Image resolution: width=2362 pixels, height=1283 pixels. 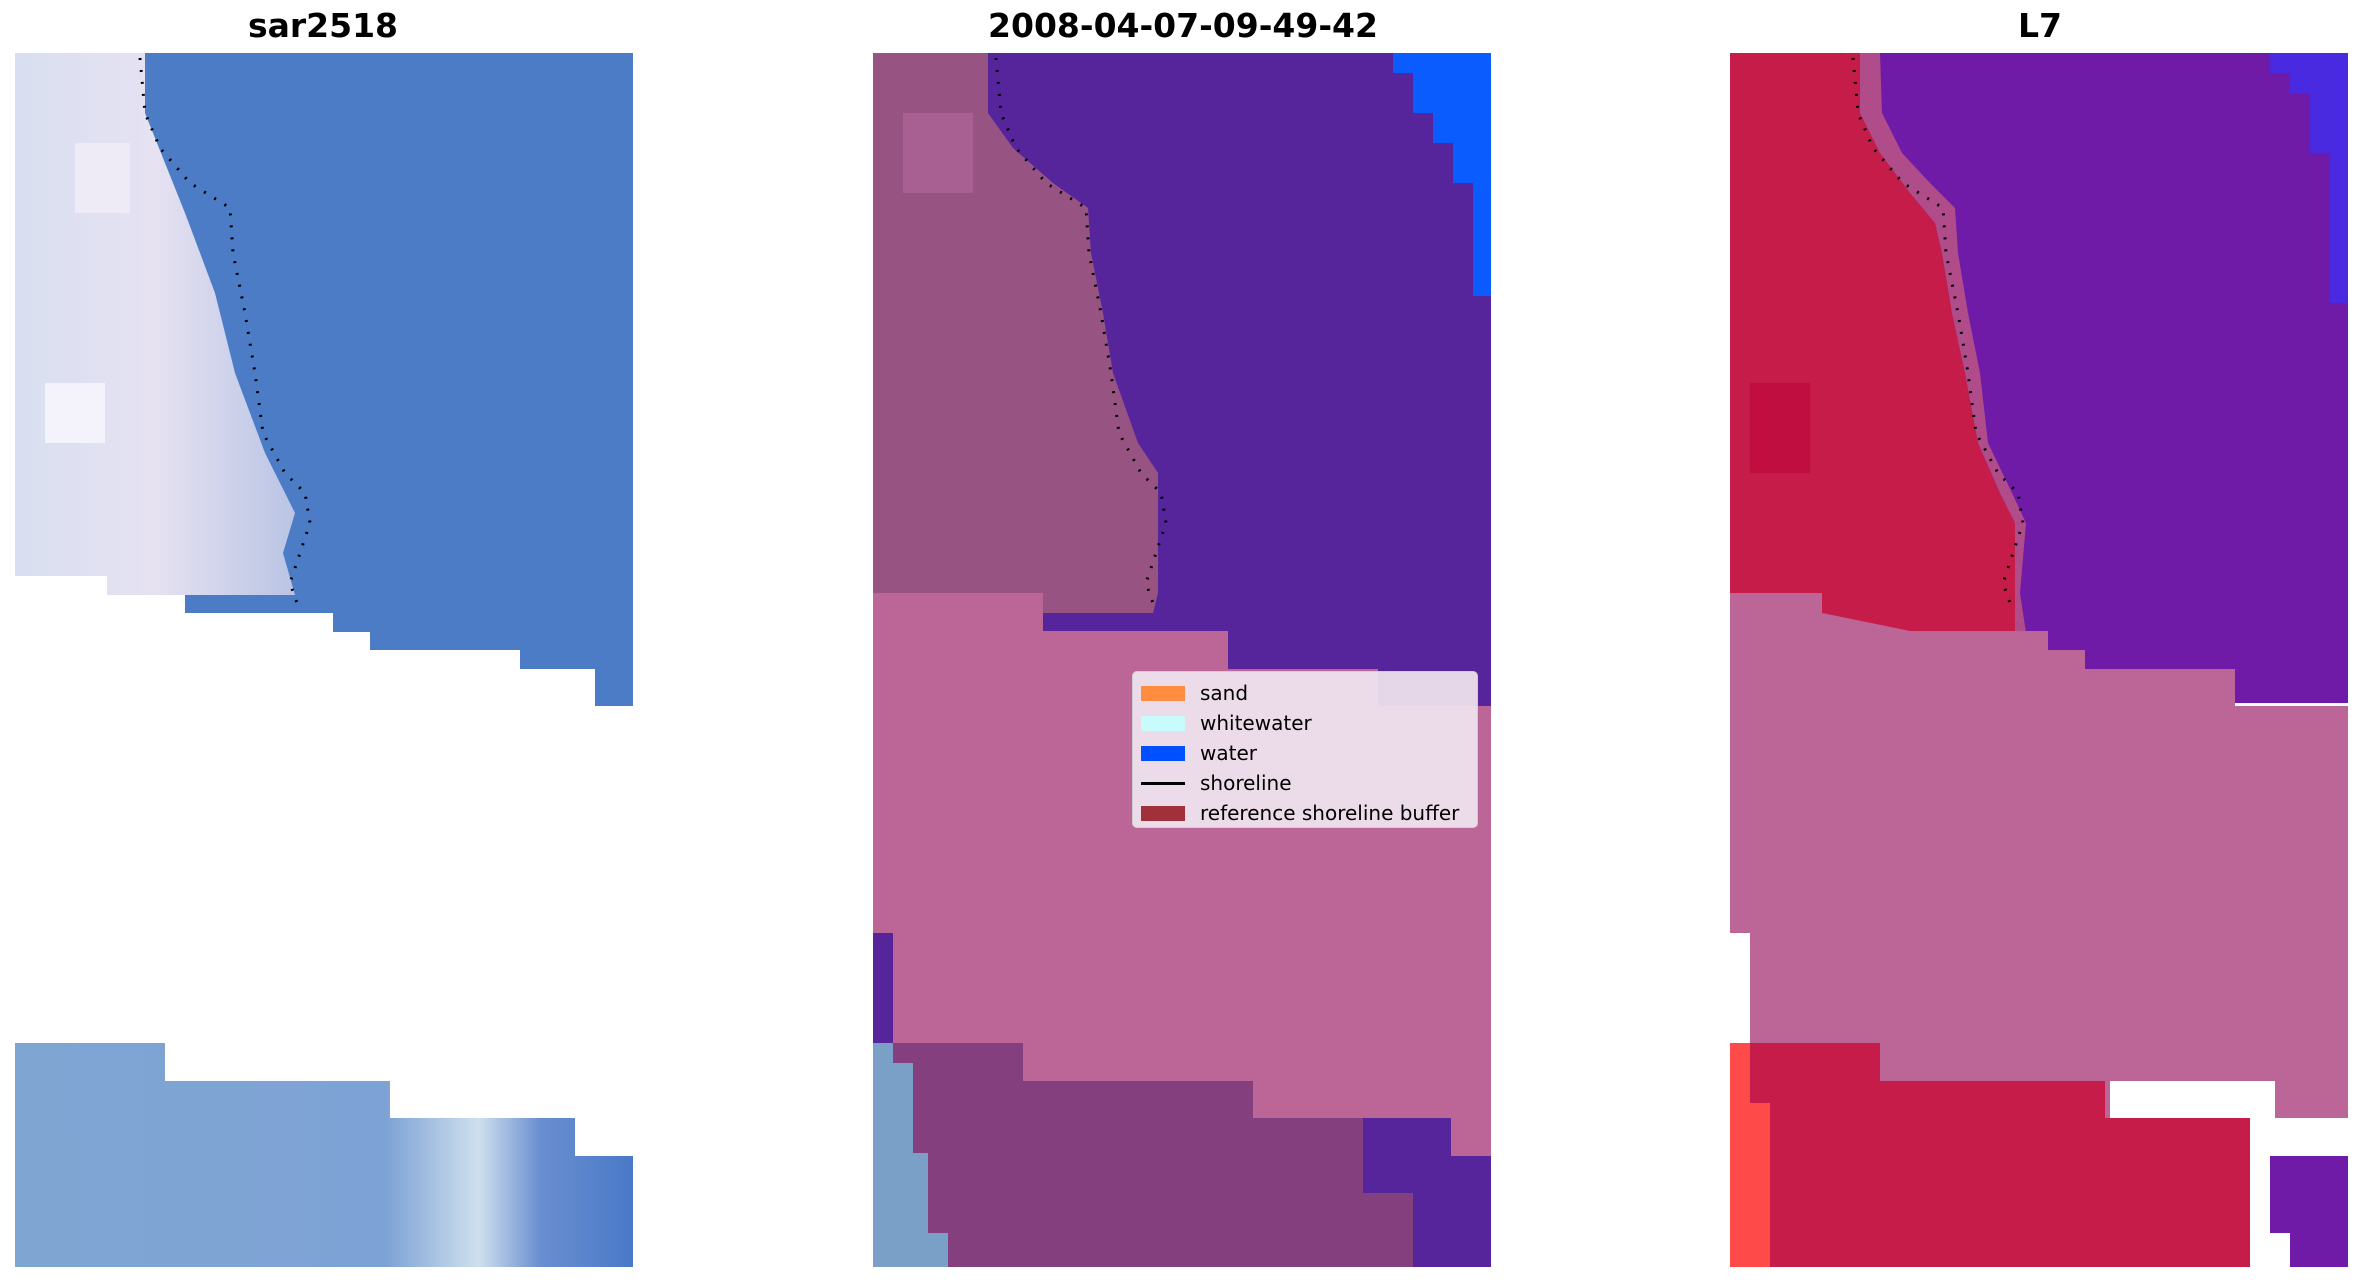 I want to click on legend-swatch-sand, so click(x=1163, y=693).